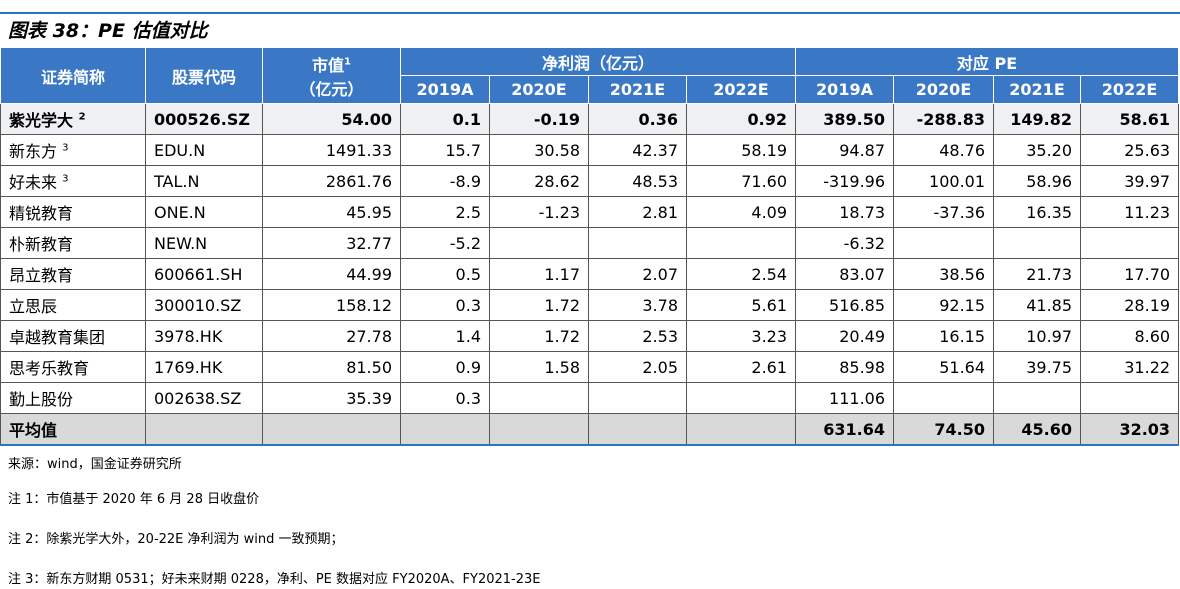 The image size is (1180, 589). What do you see at coordinates (445, 243) in the screenshot?
I see `value-cell: -5.2` at bounding box center [445, 243].